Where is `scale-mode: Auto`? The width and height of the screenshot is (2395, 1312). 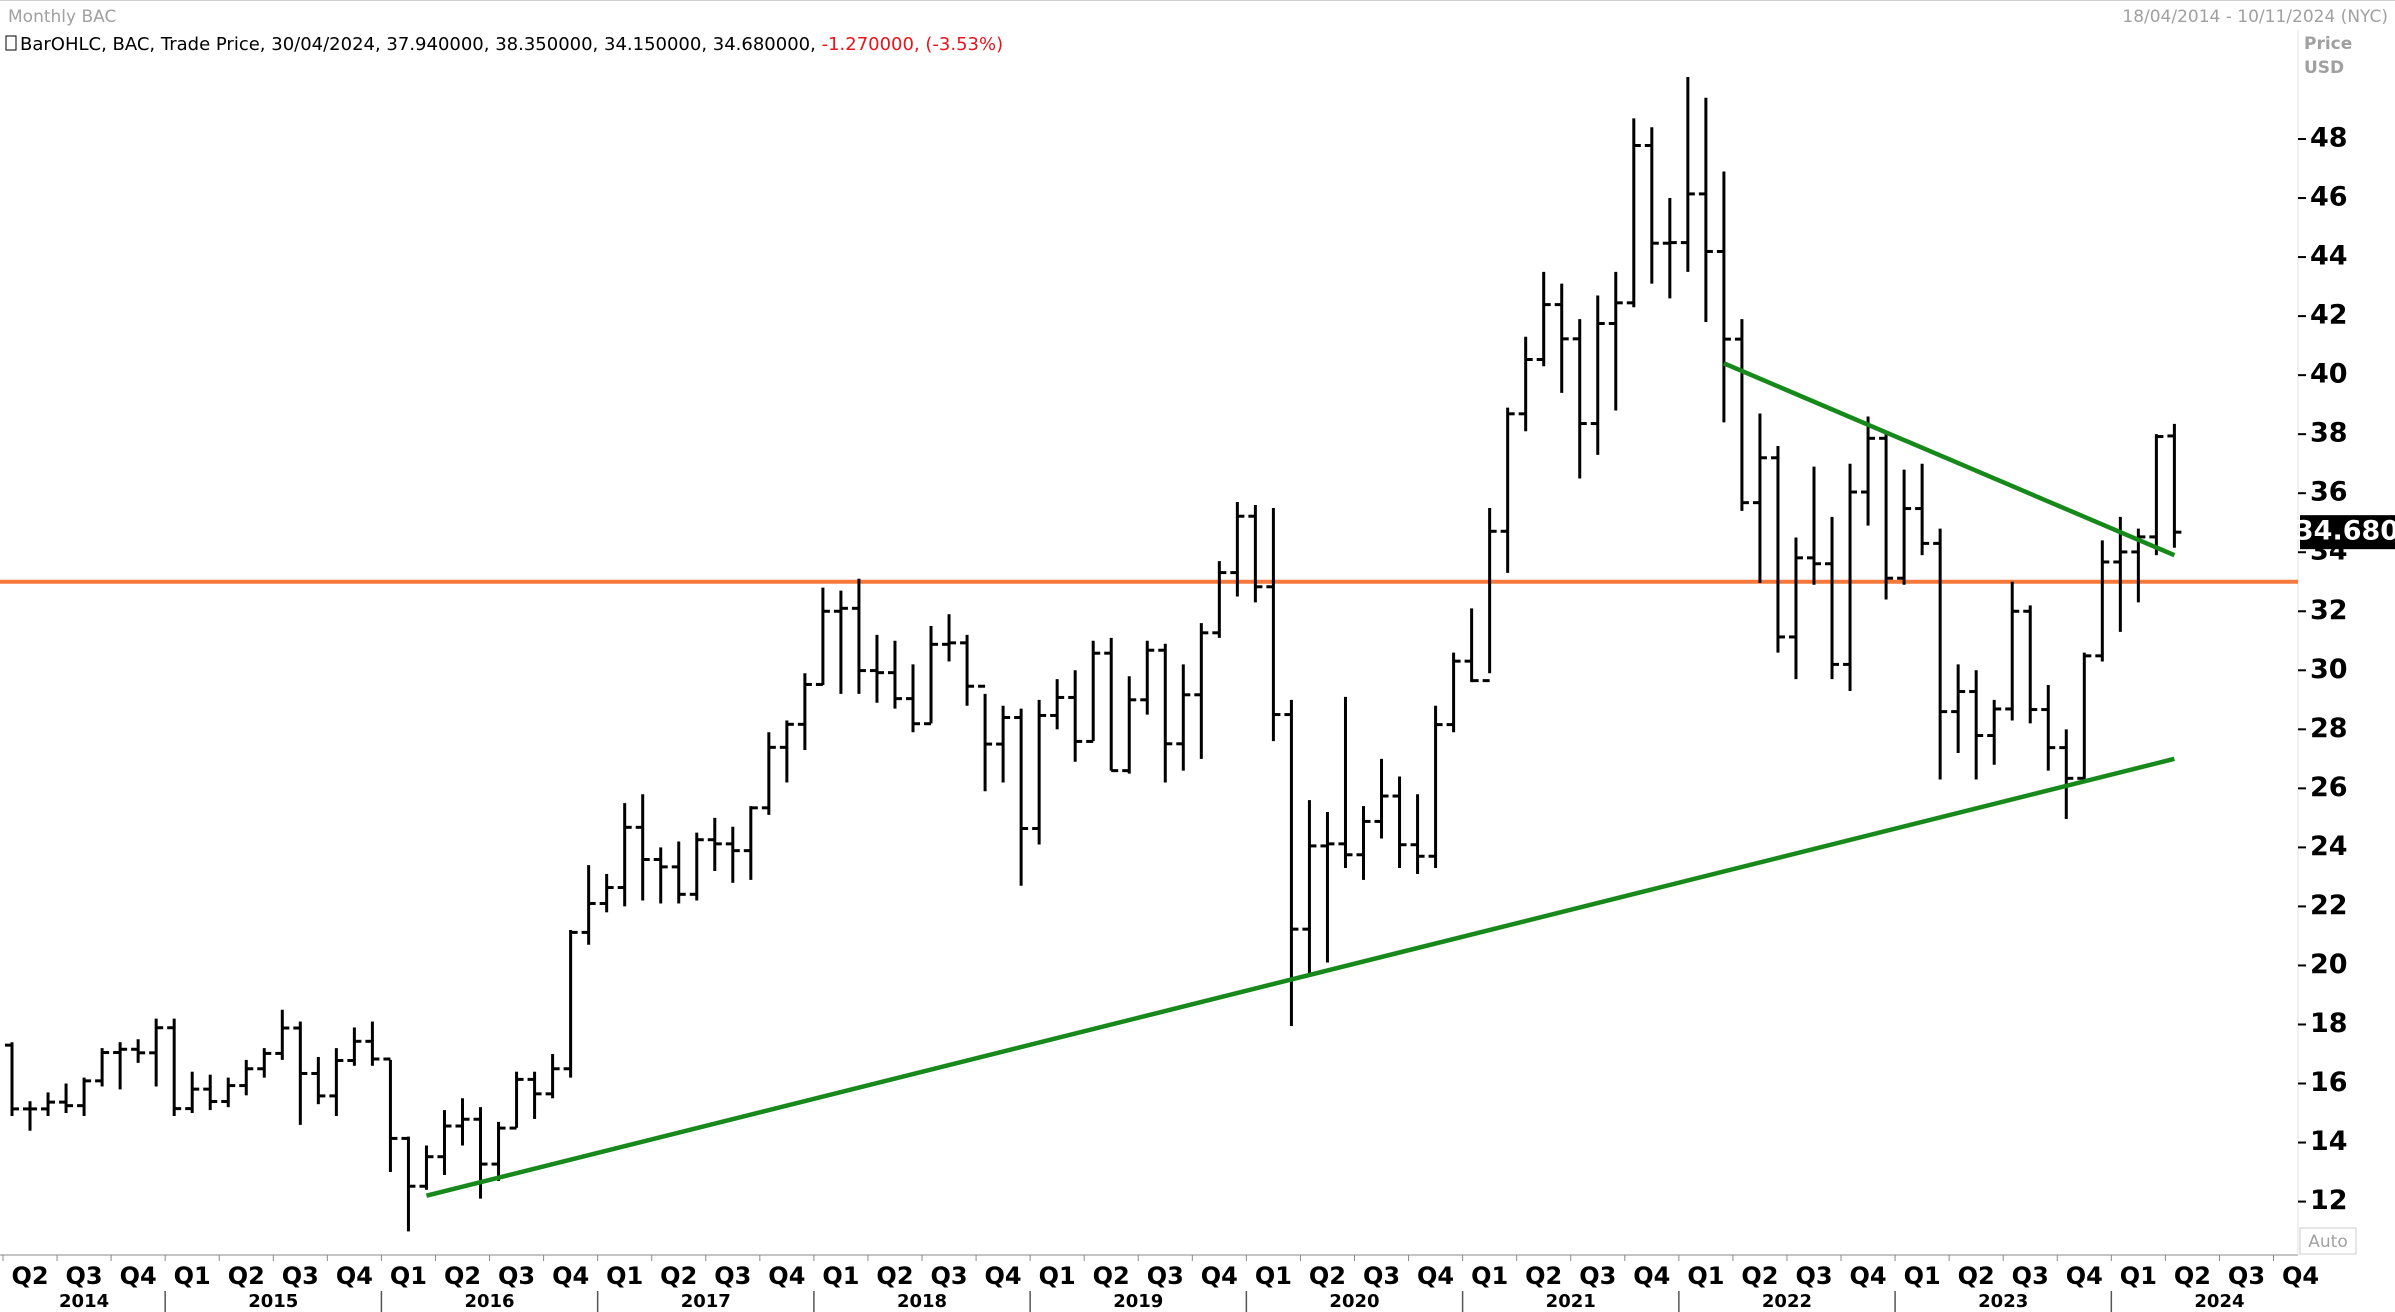 scale-mode: Auto is located at coordinates (2327, 1242).